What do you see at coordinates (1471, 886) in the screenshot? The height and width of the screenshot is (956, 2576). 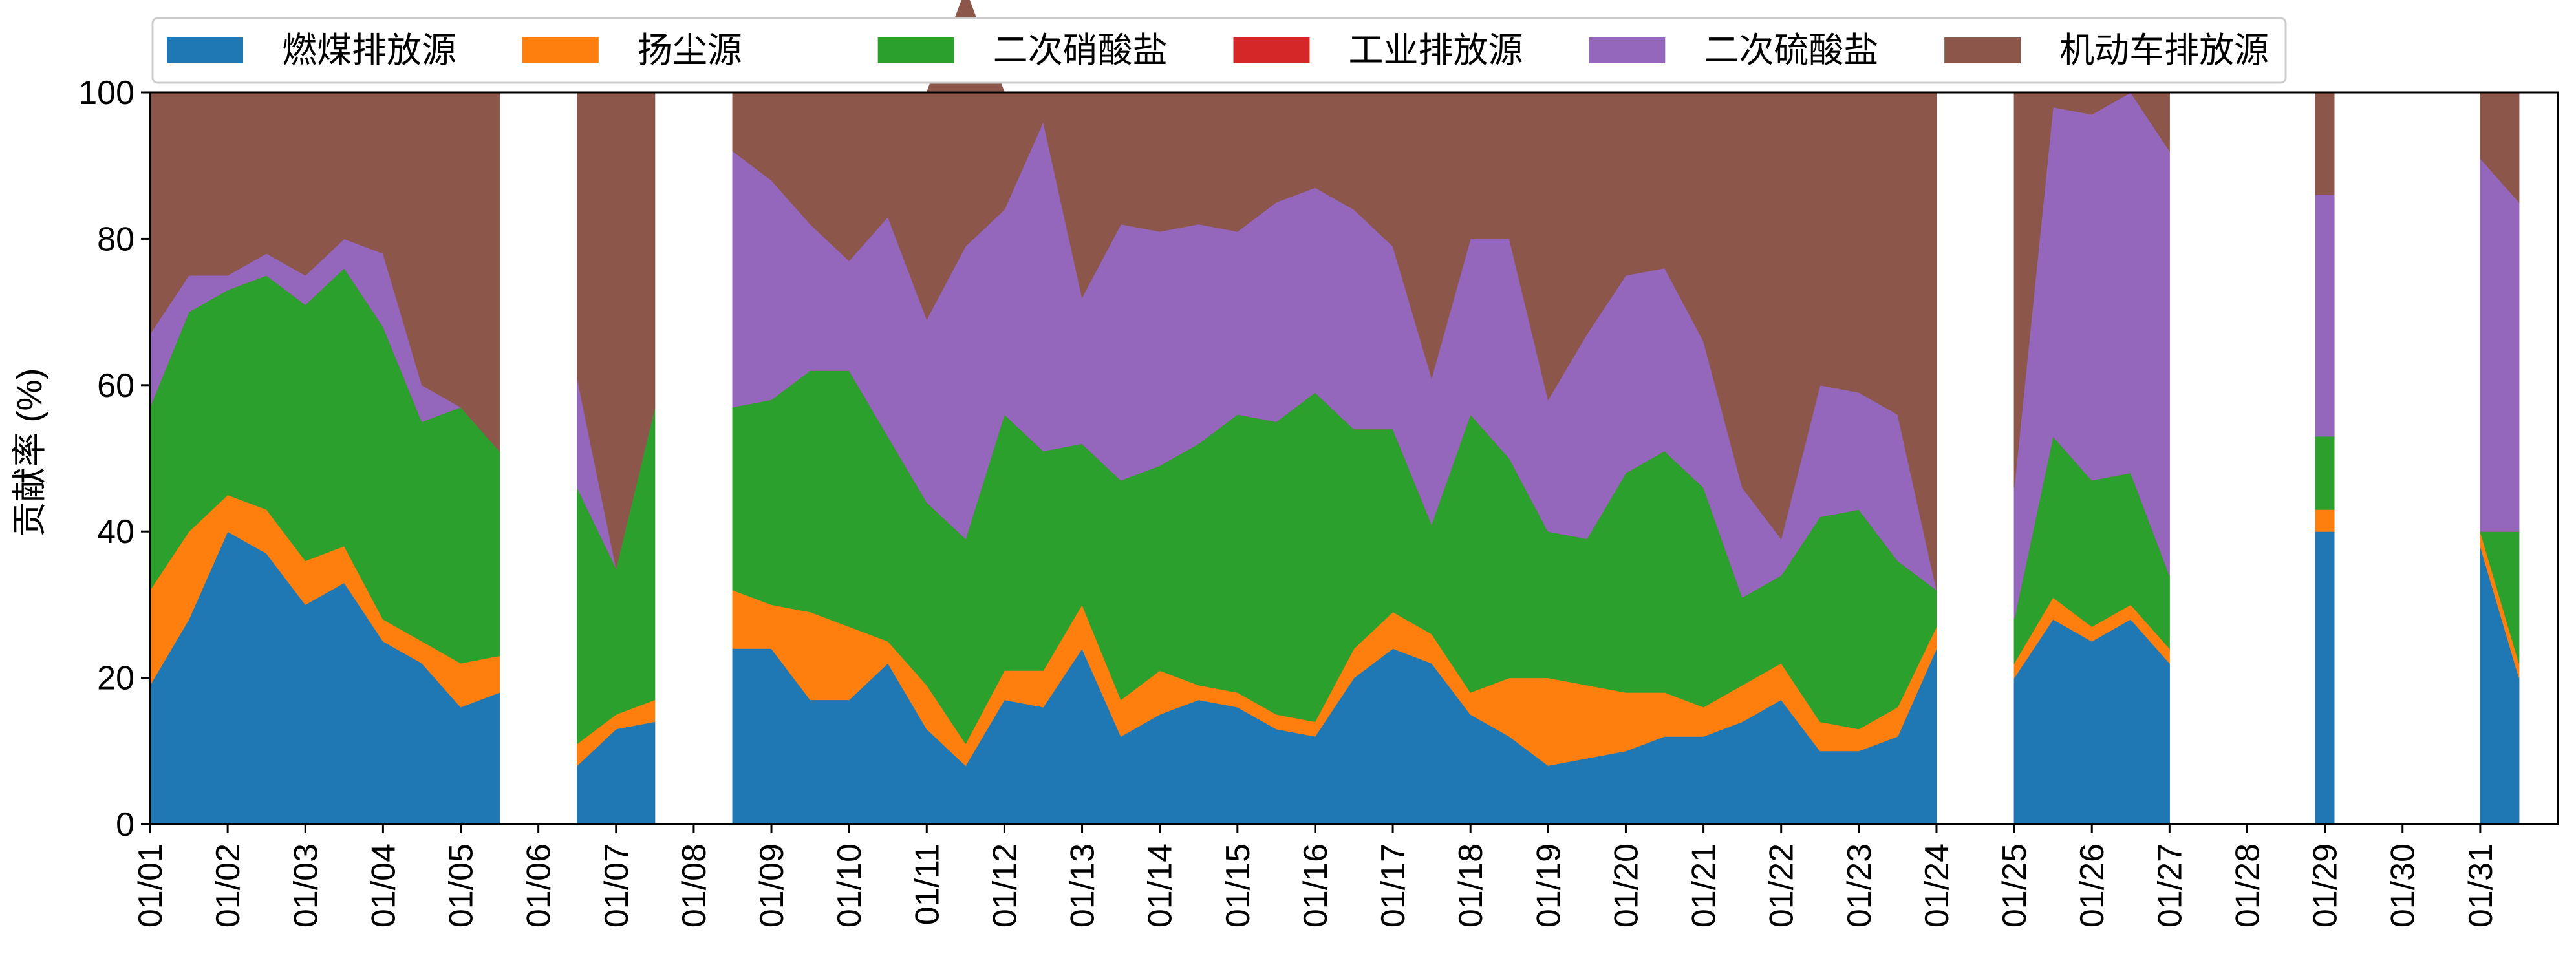 I see `x-tick-label-17: 01/18` at bounding box center [1471, 886].